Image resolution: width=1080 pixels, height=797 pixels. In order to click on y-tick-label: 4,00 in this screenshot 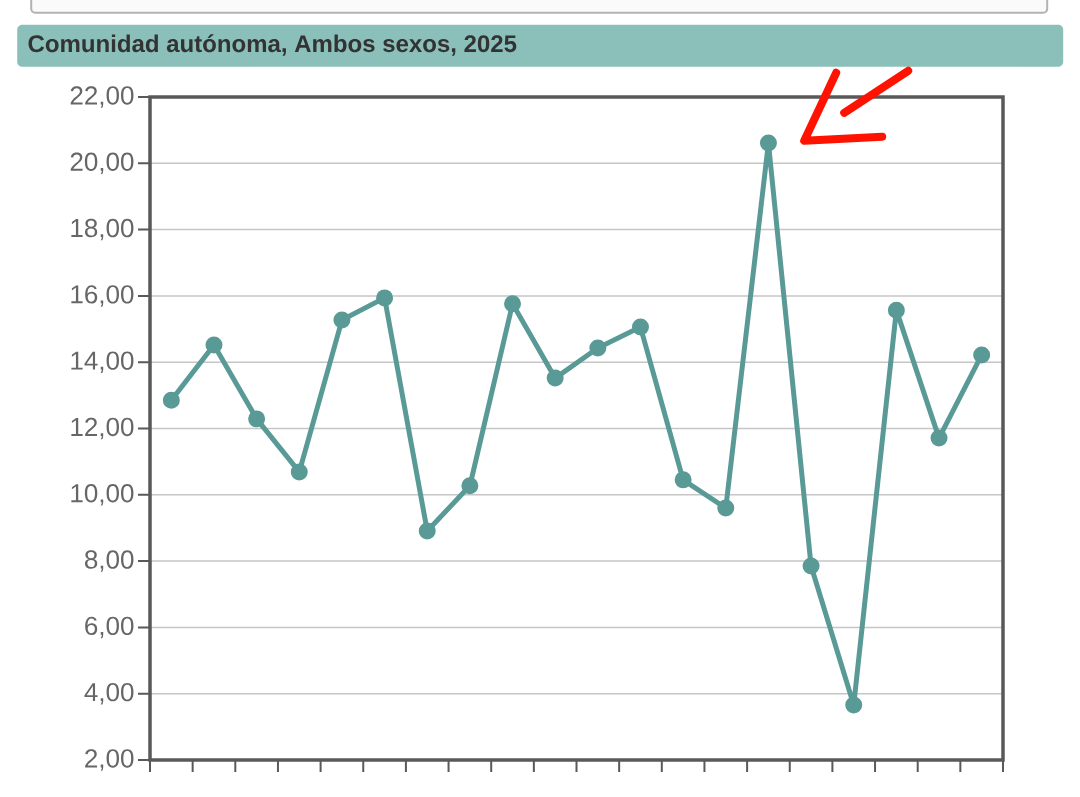, I will do `click(109, 693)`.